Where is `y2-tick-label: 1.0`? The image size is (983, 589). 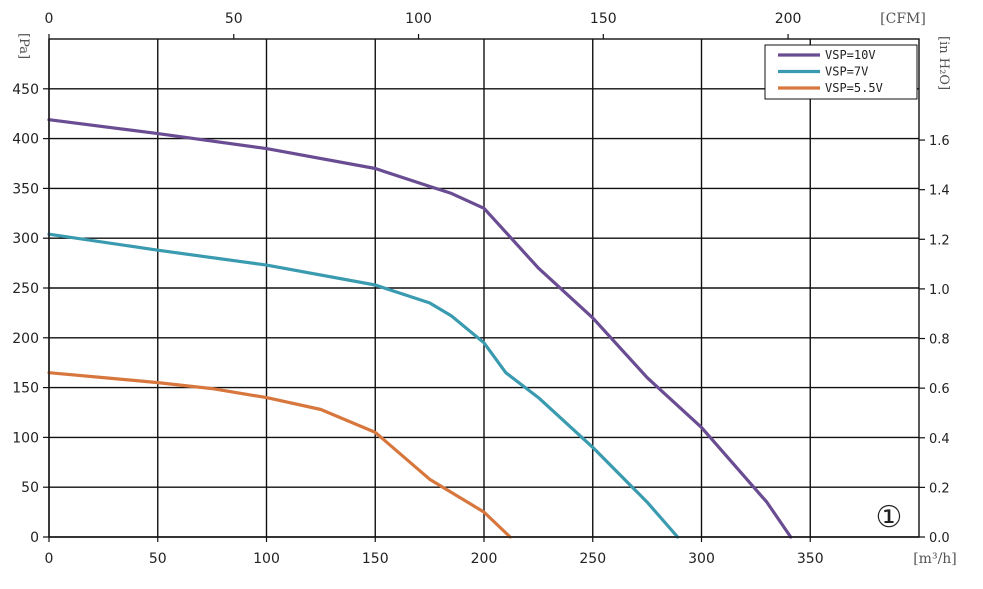
y2-tick-label: 1.0 is located at coordinates (939, 290).